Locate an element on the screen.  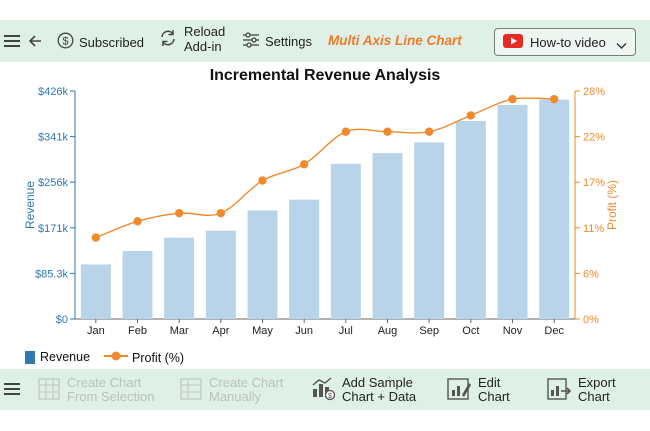
add-sample-line2: Chart + Data is located at coordinates (379, 396).